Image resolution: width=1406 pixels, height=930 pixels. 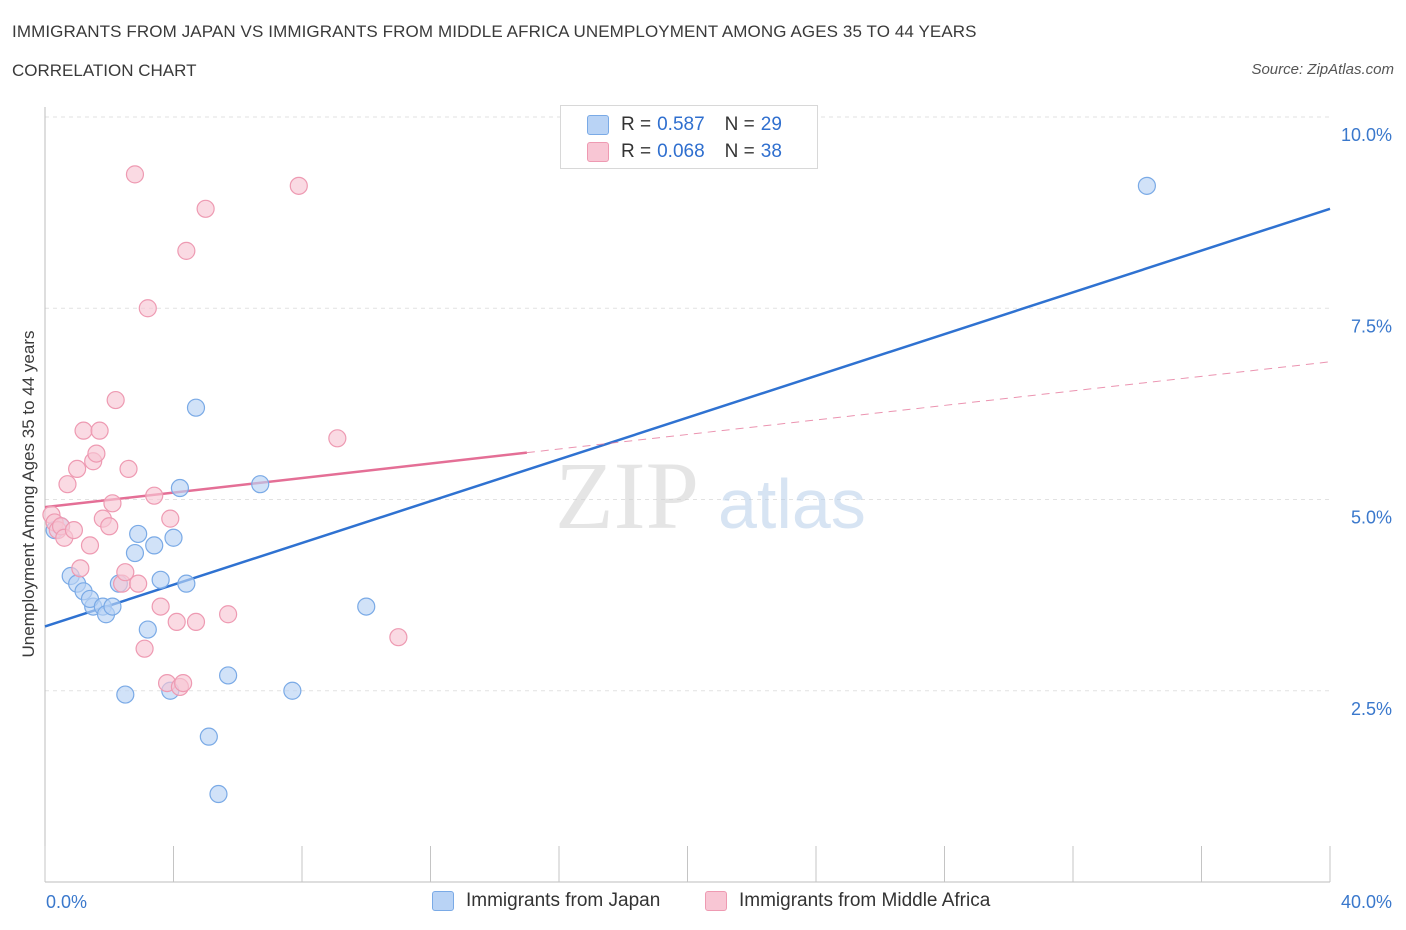 I want to click on y-tick-label: 10.0%, so click(x=1366, y=135).